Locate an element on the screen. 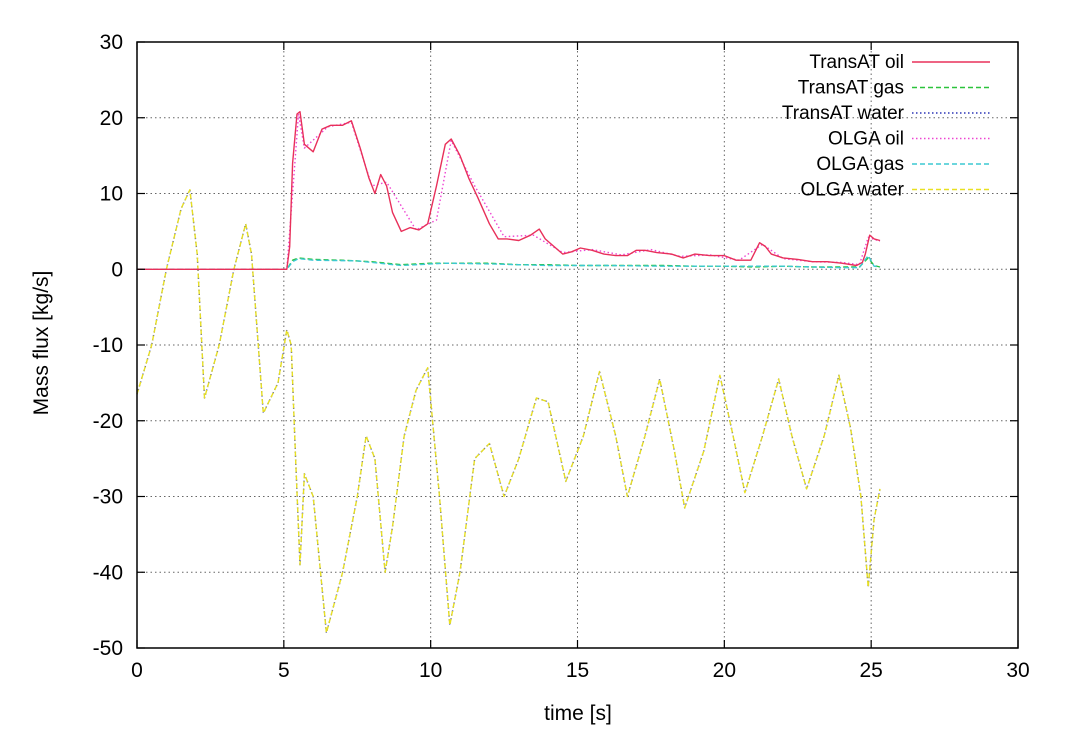  x-tick-label: 25 is located at coordinates (870, 670).